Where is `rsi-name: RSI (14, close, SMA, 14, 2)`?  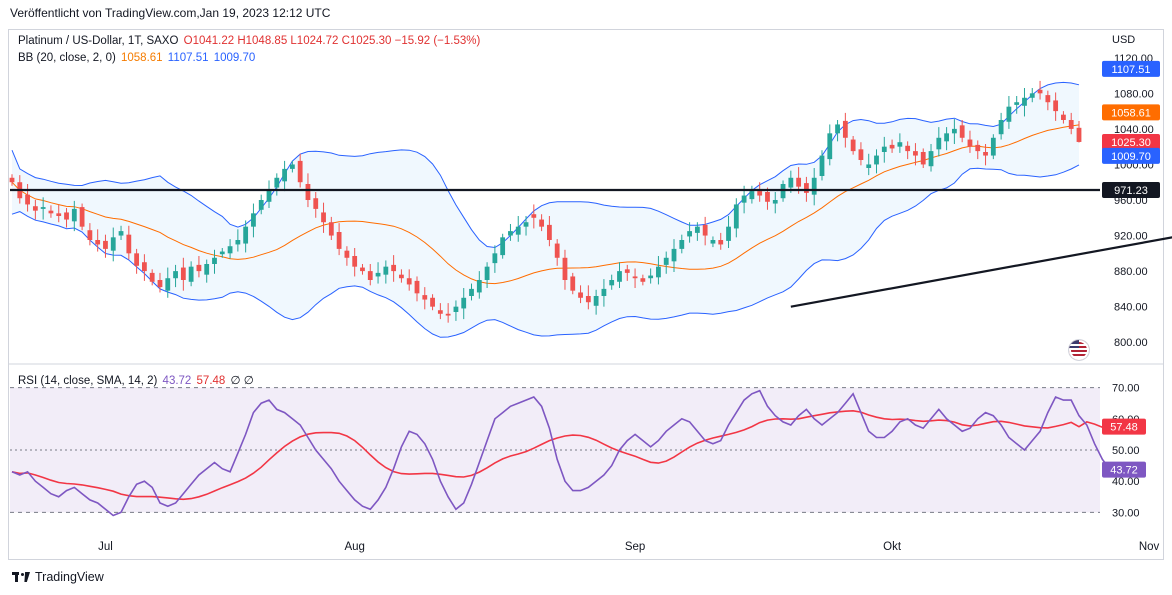
rsi-name: RSI (14, close, SMA, 14, 2) is located at coordinates (88, 381).